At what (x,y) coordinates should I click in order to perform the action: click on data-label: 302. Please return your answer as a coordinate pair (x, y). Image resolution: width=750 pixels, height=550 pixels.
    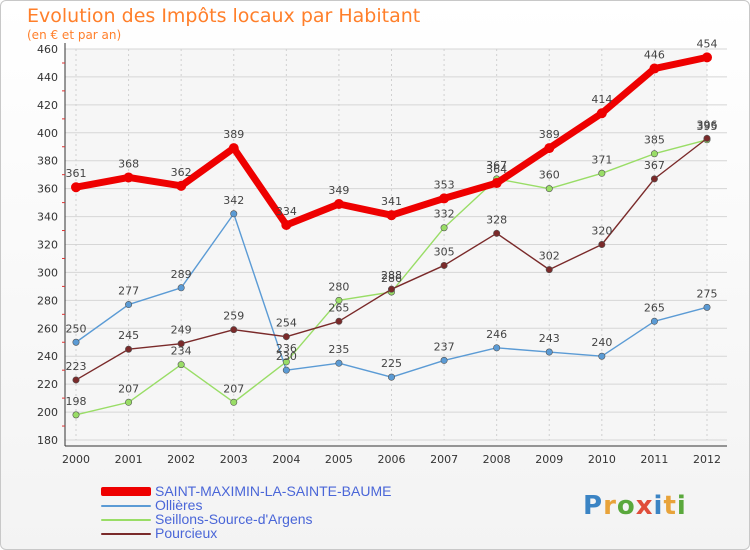
    Looking at the image, I should click on (549, 256).